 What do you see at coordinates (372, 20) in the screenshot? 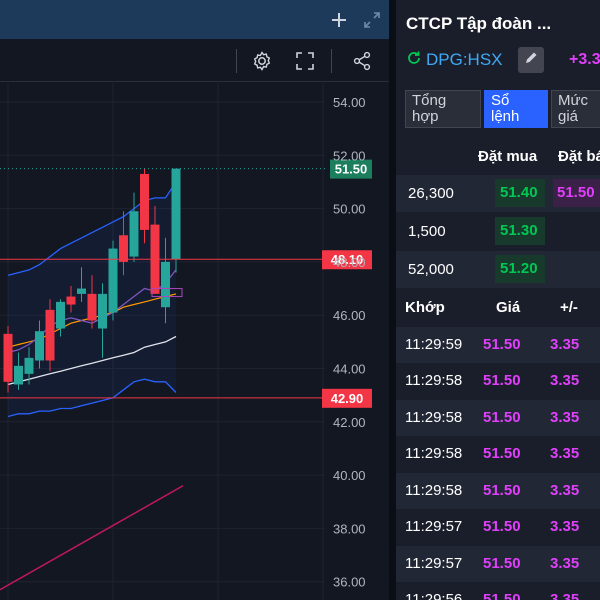
I see `expand-icon` at bounding box center [372, 20].